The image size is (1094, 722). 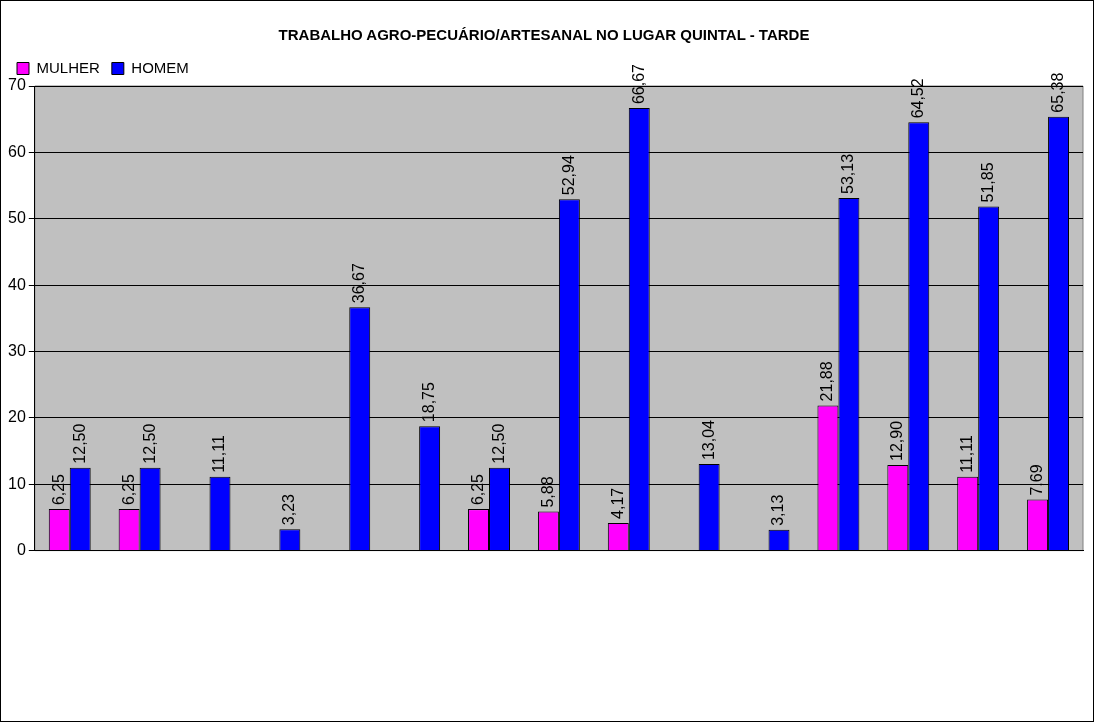 I want to click on data-label: 65,38, so click(x=1057, y=92).